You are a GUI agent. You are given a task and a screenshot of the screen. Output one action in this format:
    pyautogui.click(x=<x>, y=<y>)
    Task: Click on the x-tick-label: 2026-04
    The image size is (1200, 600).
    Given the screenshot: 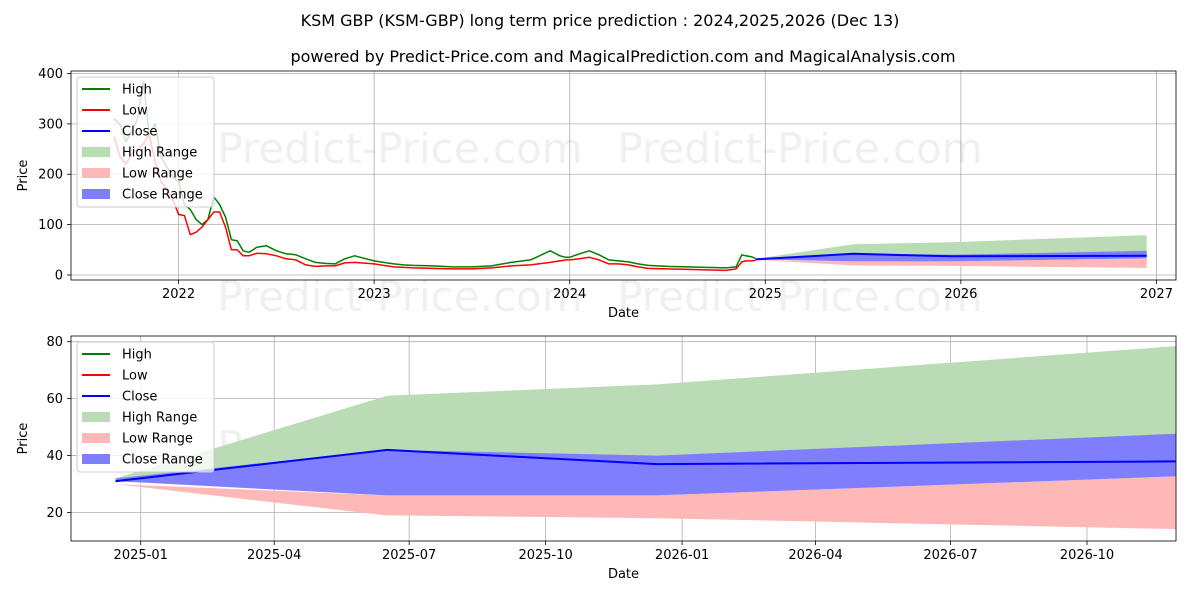 What is the action you would take?
    pyautogui.click(x=815, y=555)
    